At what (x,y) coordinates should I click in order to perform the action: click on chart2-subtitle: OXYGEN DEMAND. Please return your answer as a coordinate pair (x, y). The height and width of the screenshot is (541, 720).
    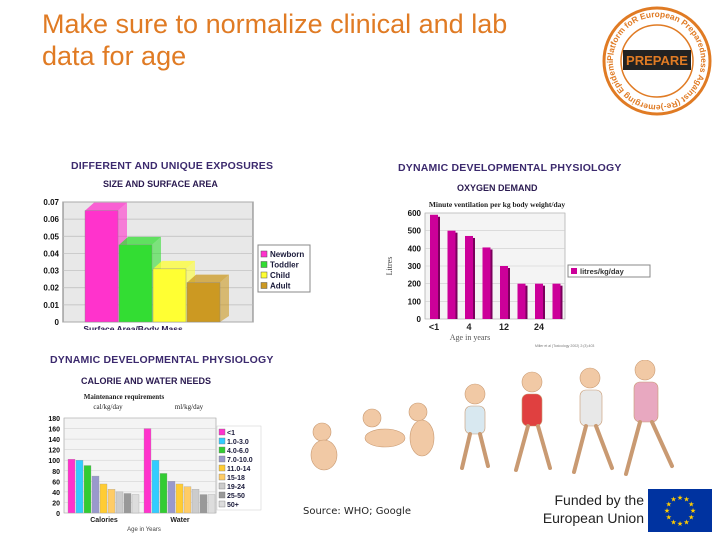
    Looking at the image, I should click on (497, 188).